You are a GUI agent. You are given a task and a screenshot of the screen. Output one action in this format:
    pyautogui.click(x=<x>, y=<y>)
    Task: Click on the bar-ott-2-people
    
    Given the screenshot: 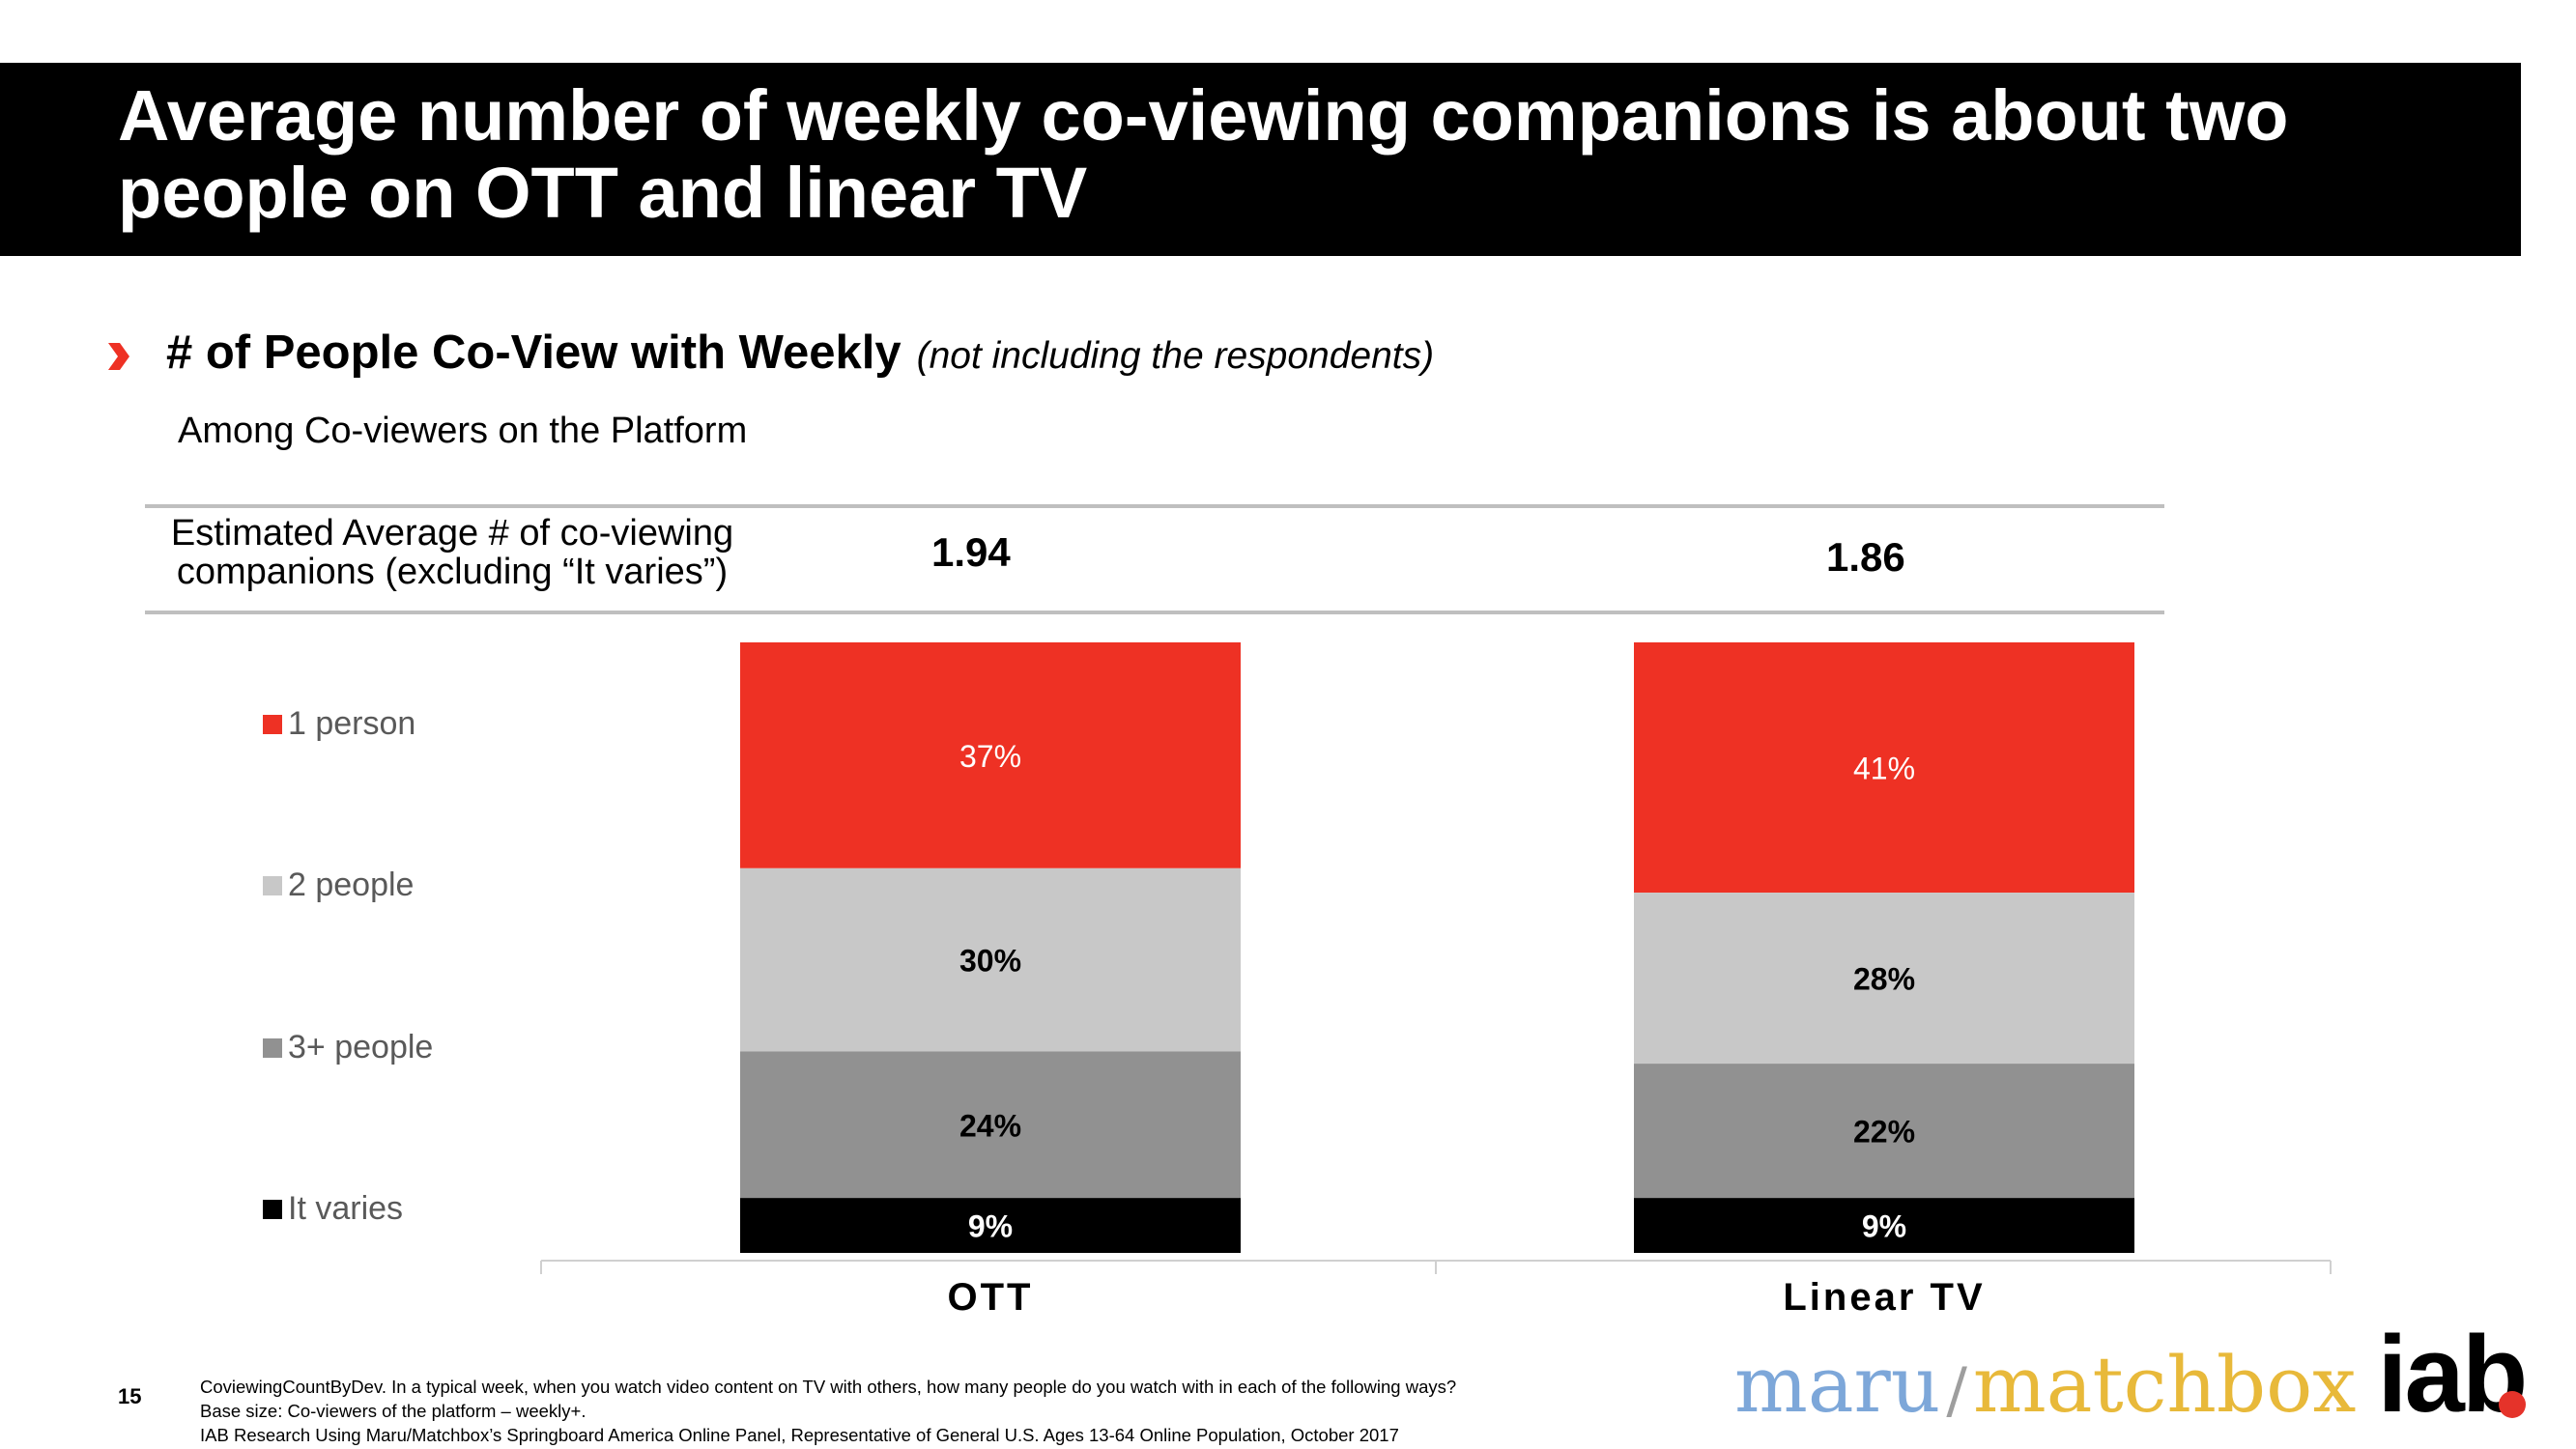 What is the action you would take?
    pyautogui.click(x=991, y=959)
    